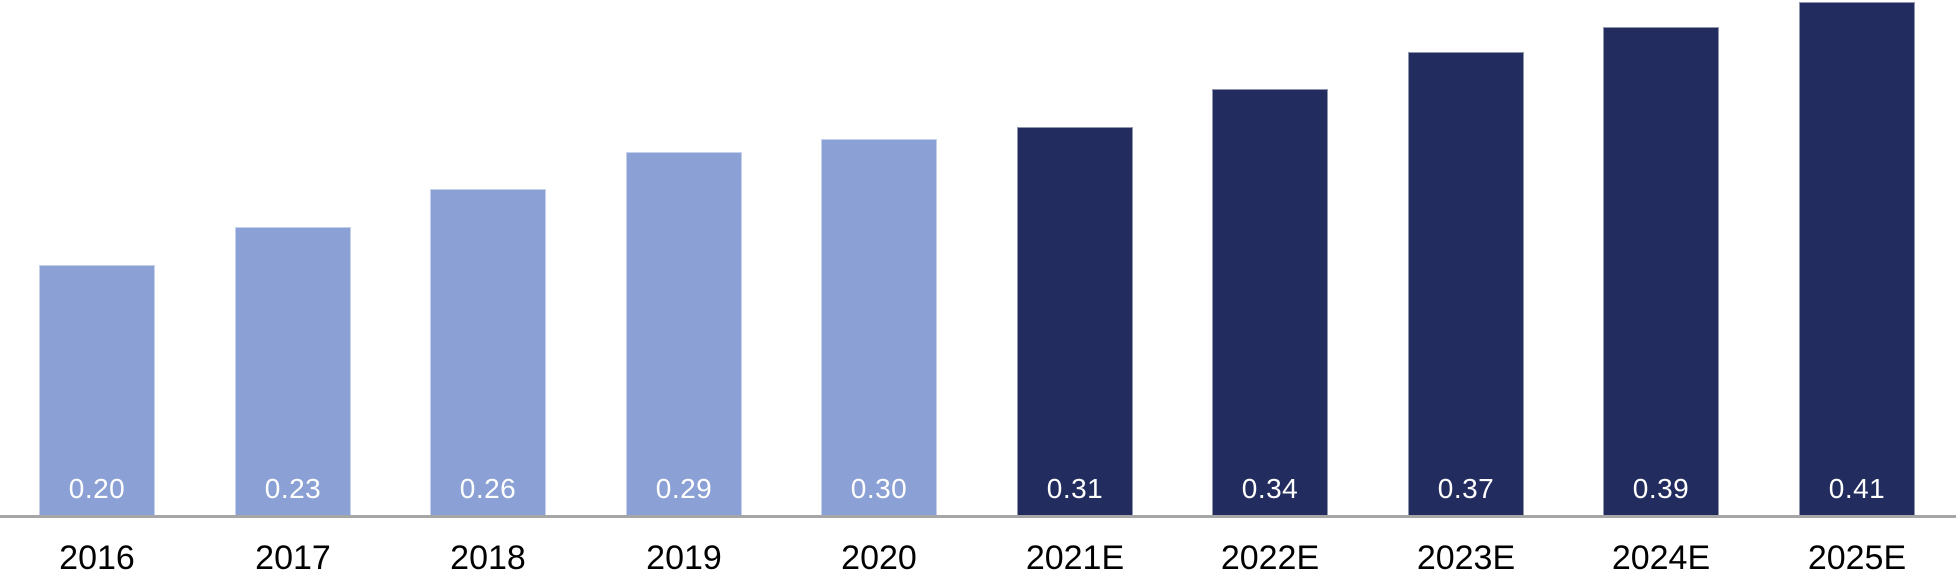 The height and width of the screenshot is (578, 1956). I want to click on x-axis-line, so click(978, 516).